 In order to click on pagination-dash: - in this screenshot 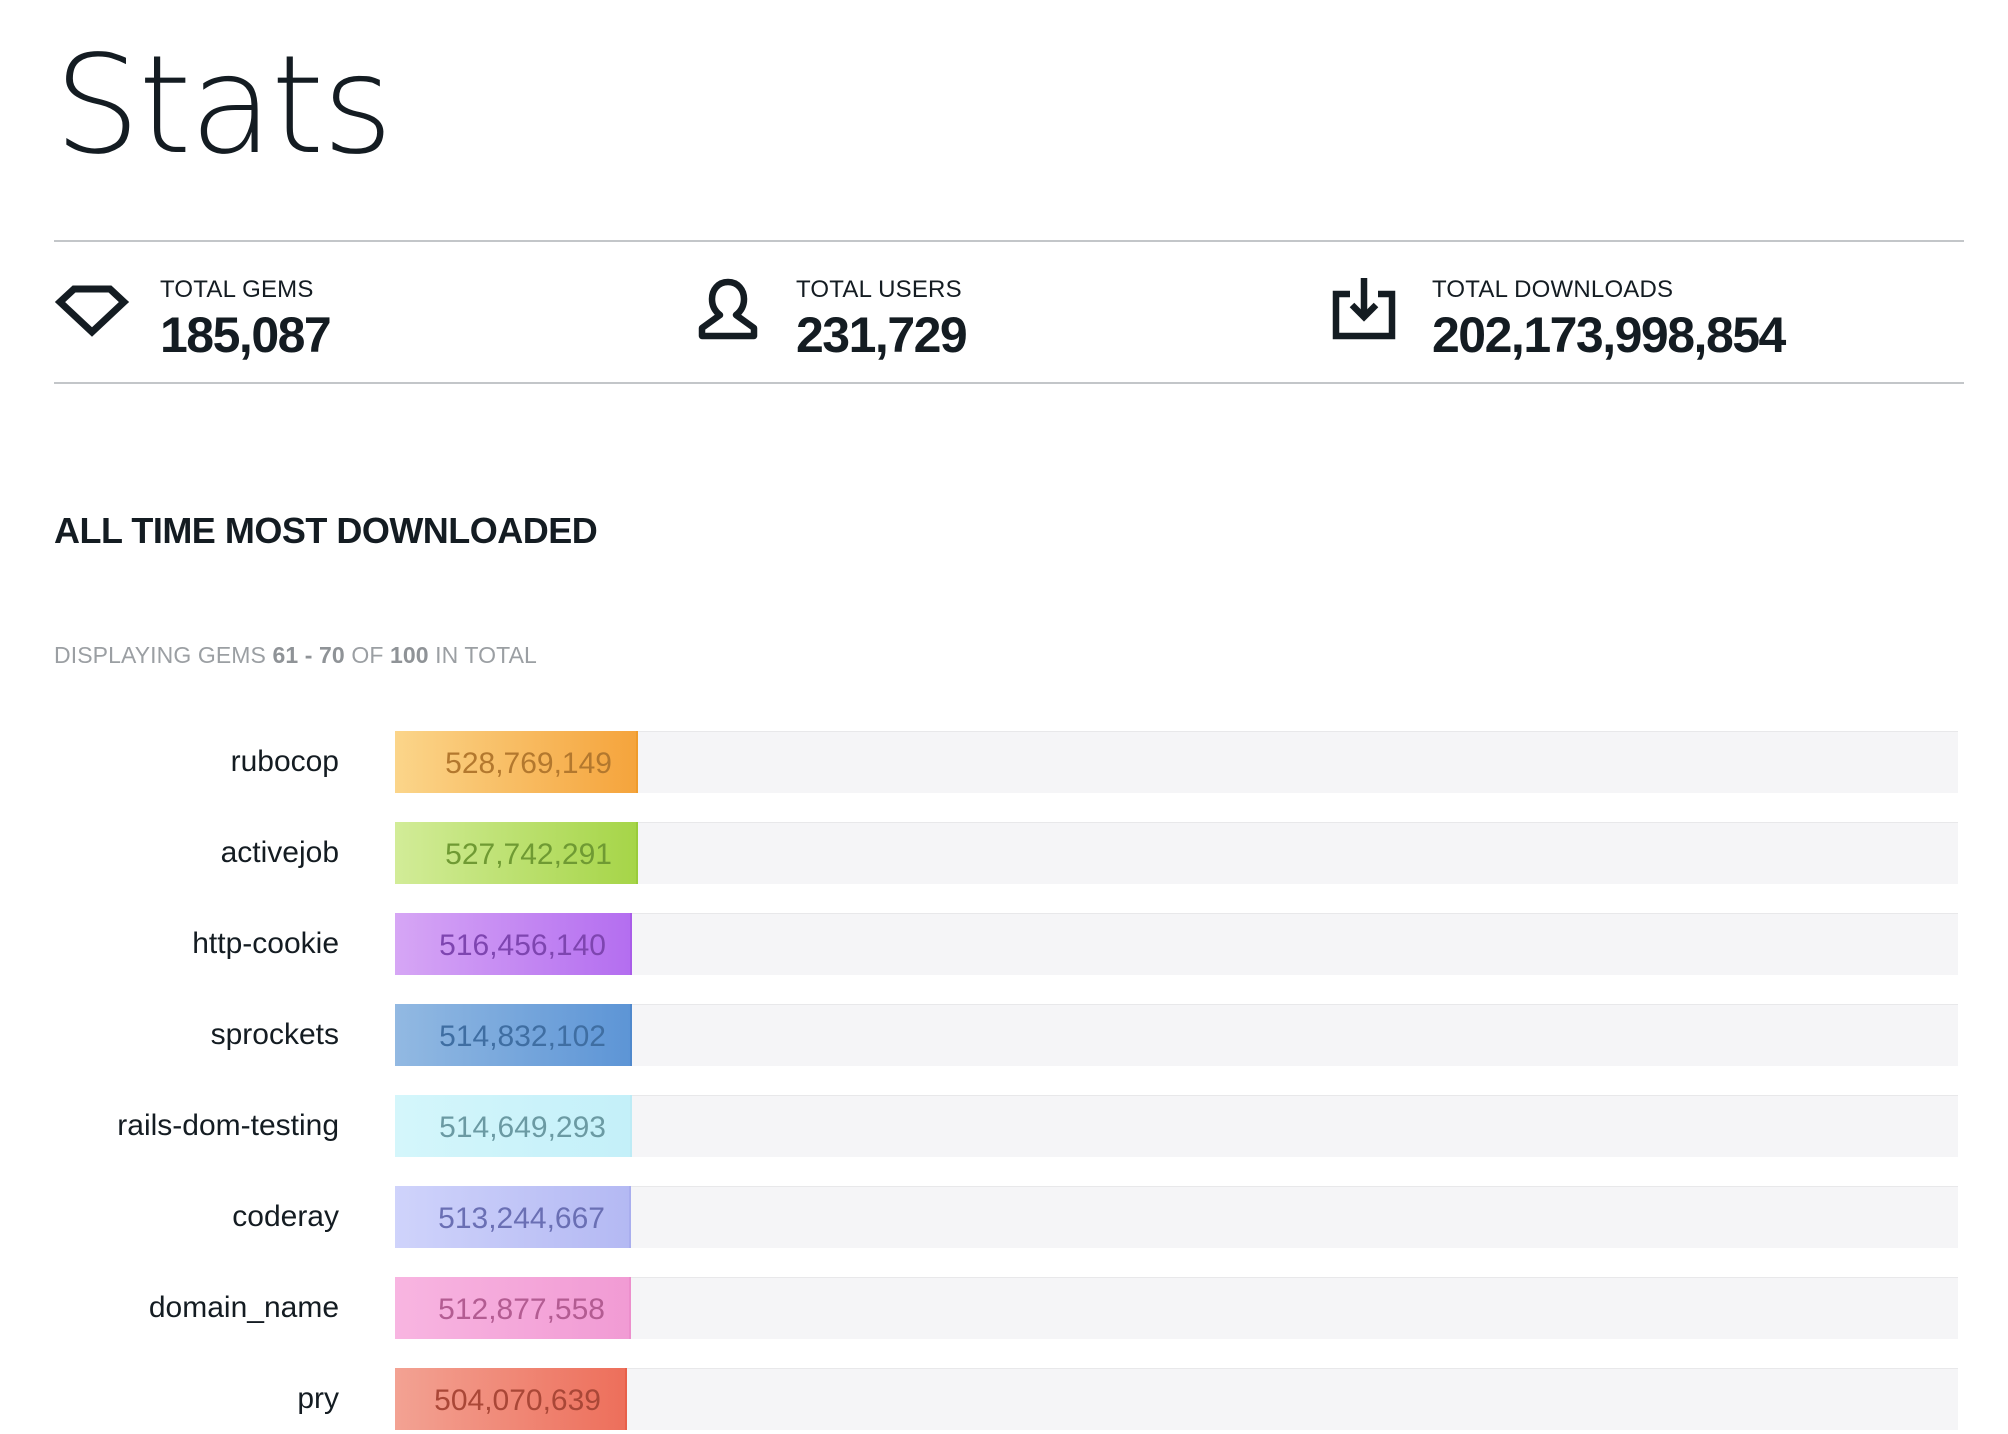, I will do `click(308, 655)`.